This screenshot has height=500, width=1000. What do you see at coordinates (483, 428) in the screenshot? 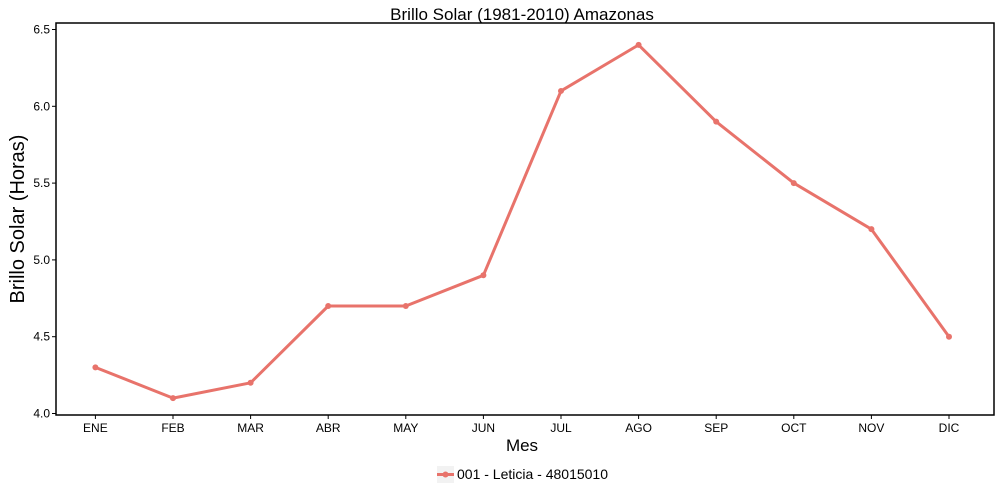
I see `x-tick-label: JUN` at bounding box center [483, 428].